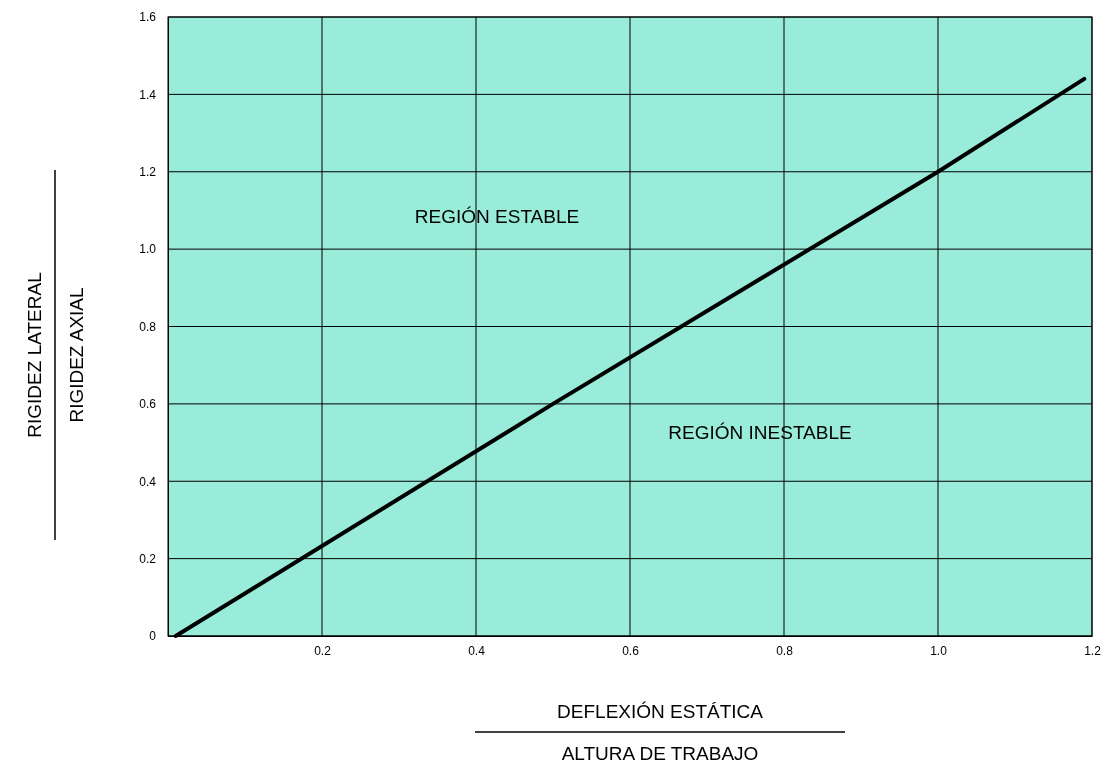 This screenshot has width=1115, height=765. What do you see at coordinates (148, 404) in the screenshot?
I see `y-tick-label: 0.6` at bounding box center [148, 404].